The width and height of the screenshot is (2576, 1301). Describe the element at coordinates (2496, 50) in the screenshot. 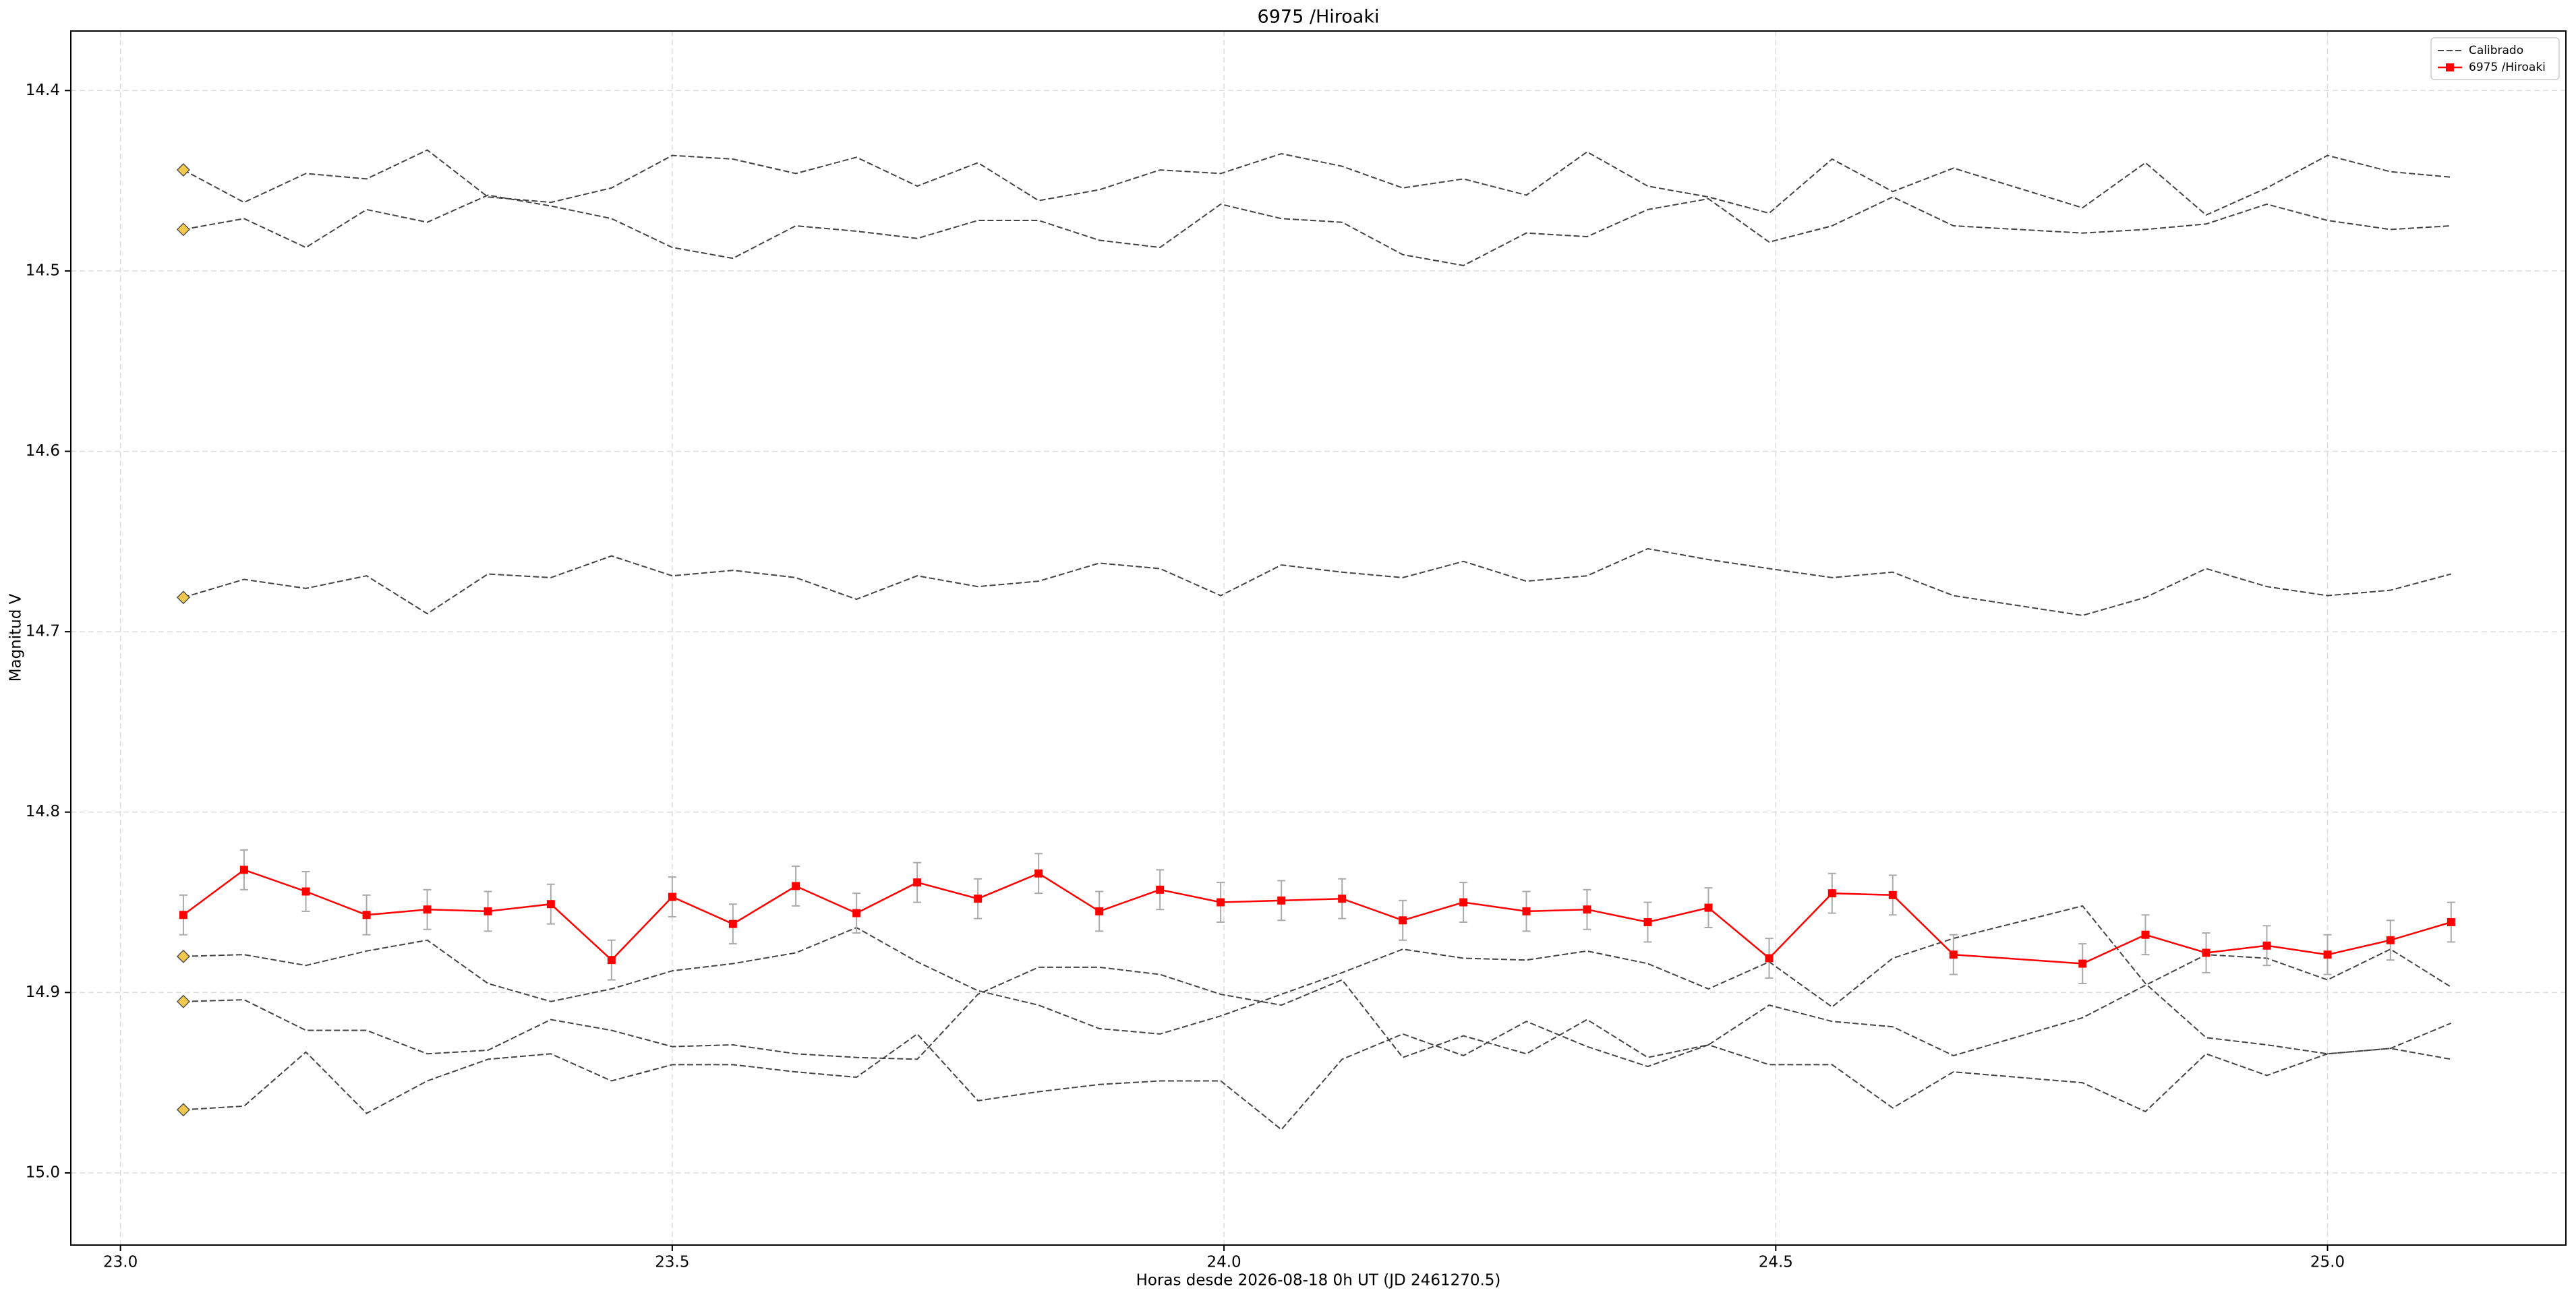

I see `legend-label: Calibrado` at that location.